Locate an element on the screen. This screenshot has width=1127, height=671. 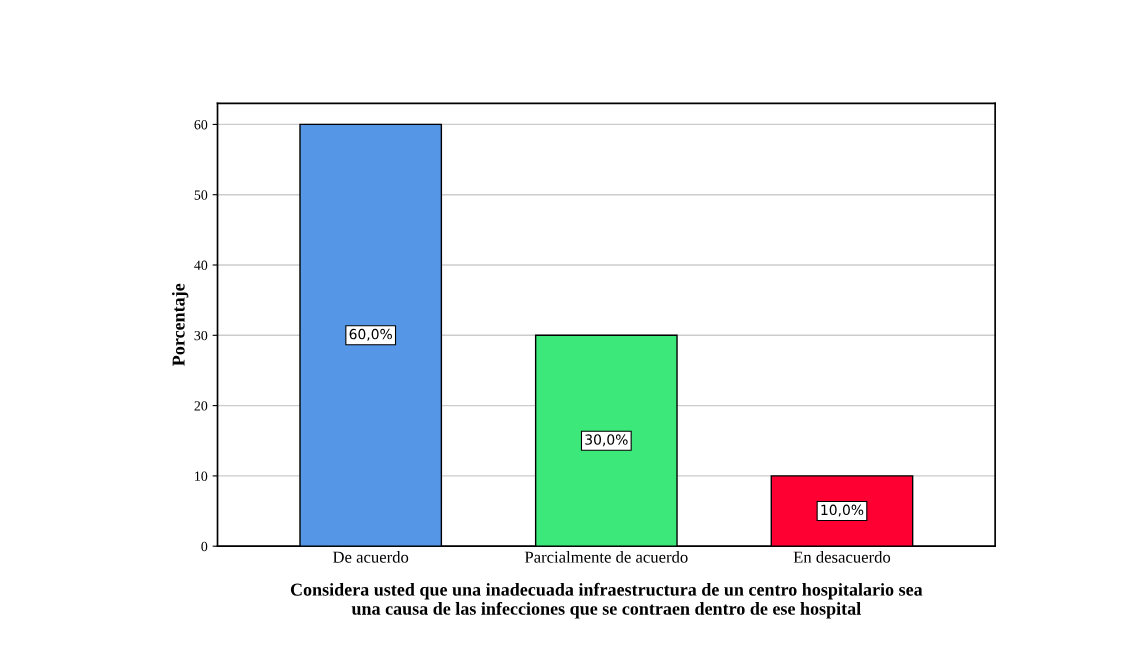
x-tick-label: En desacuerdo is located at coordinates (842, 557).